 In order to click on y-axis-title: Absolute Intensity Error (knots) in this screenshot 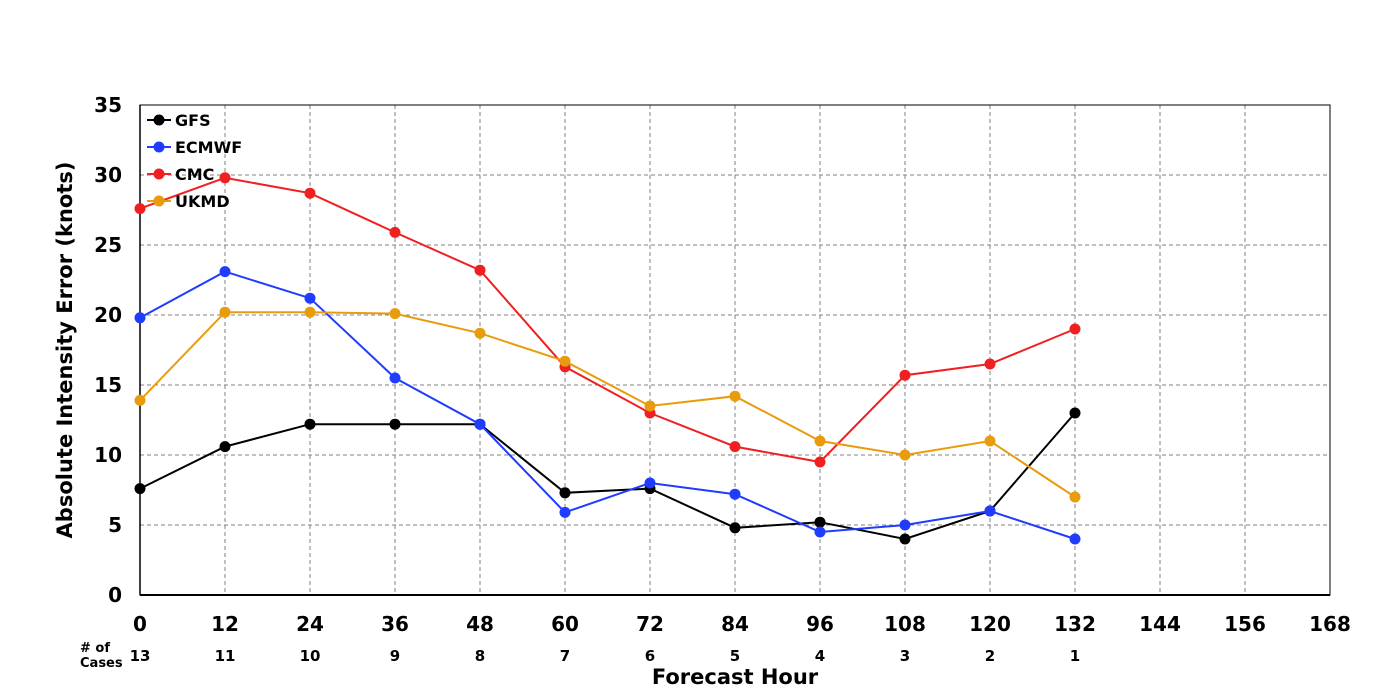, I will do `click(65, 350)`.